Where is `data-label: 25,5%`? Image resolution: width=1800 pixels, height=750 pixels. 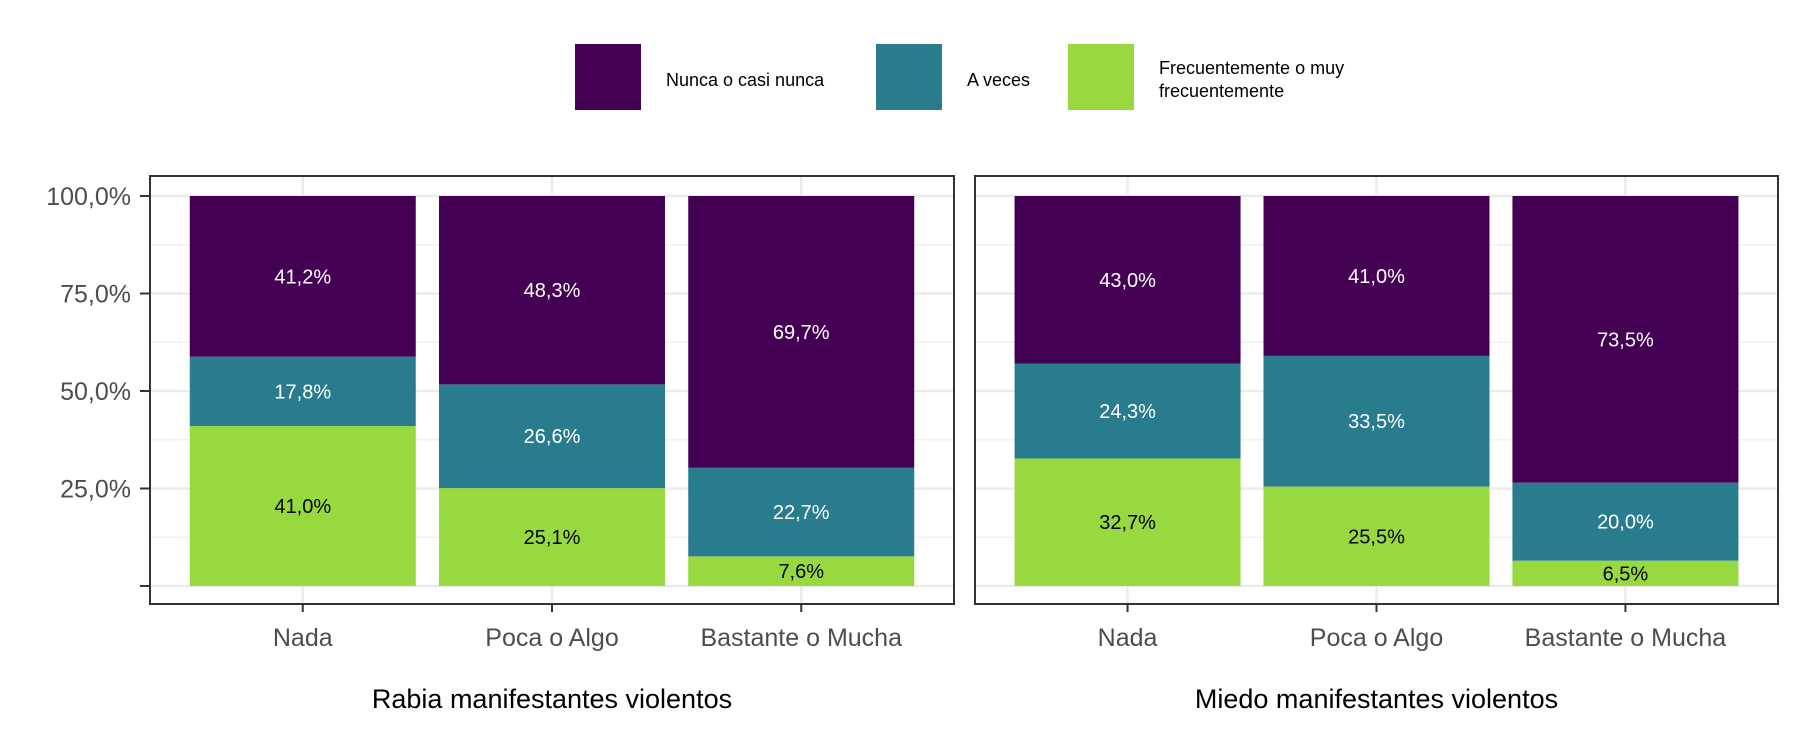
data-label: 25,5% is located at coordinates (1376, 537).